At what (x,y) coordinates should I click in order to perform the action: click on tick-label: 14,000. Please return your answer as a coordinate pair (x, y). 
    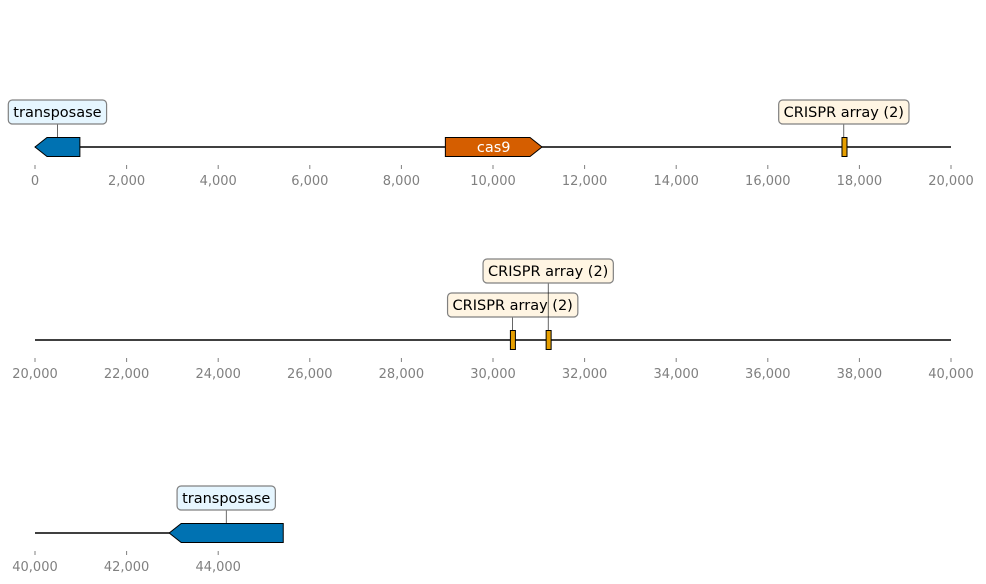
    Looking at the image, I should click on (676, 181).